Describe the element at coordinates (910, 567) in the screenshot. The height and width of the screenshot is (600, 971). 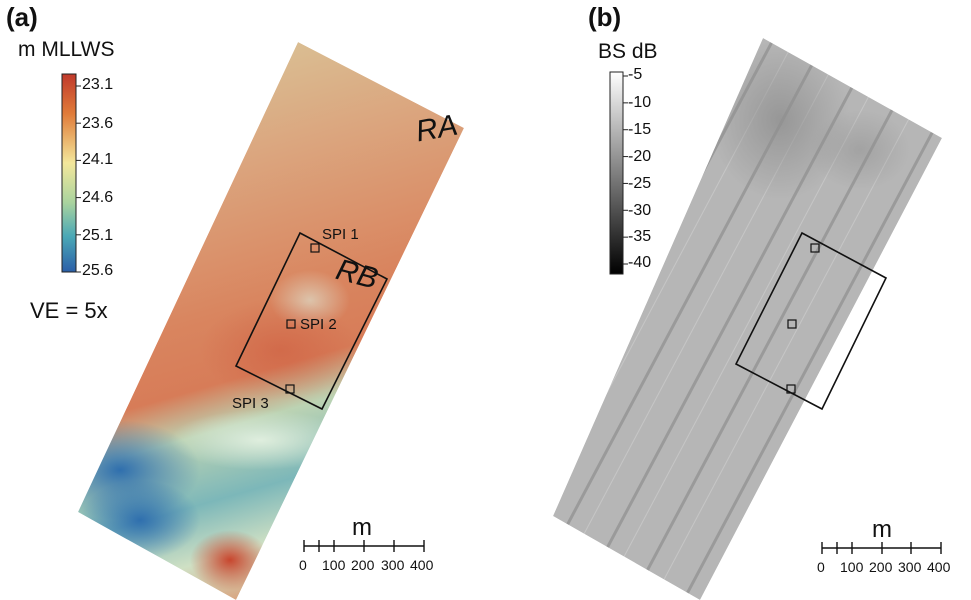
I see `panel-b-scale-tick: 300` at that location.